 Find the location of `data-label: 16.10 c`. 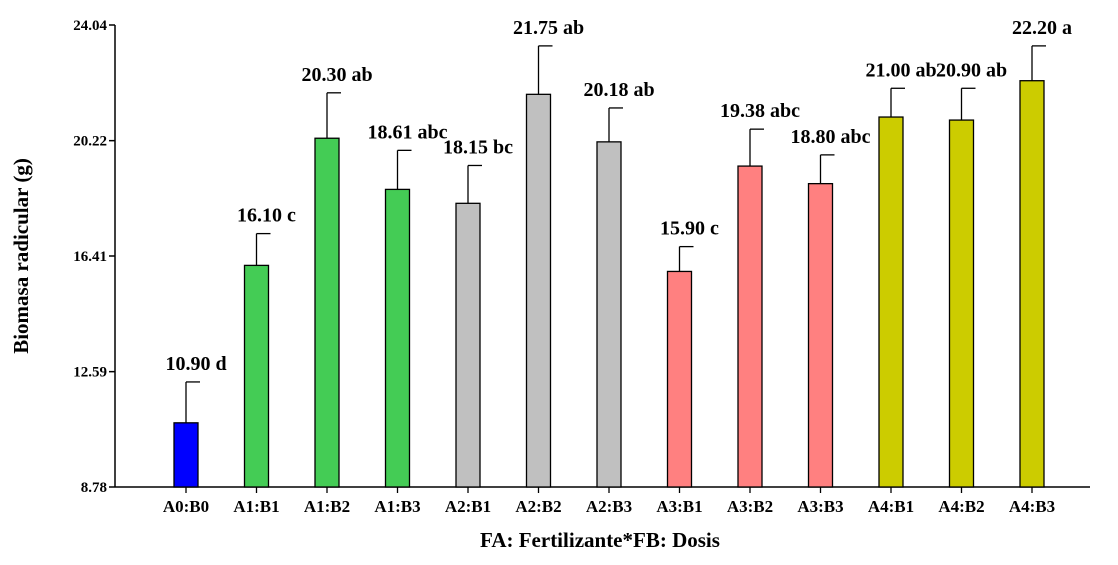

data-label: 16.10 c is located at coordinates (266, 216).